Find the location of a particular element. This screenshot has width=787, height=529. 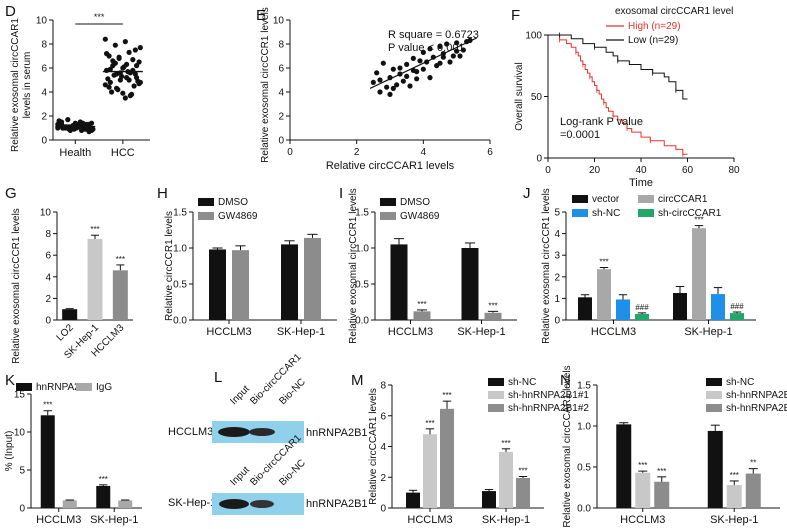

y-tick-label: 5 is located at coordinates (22, 471).